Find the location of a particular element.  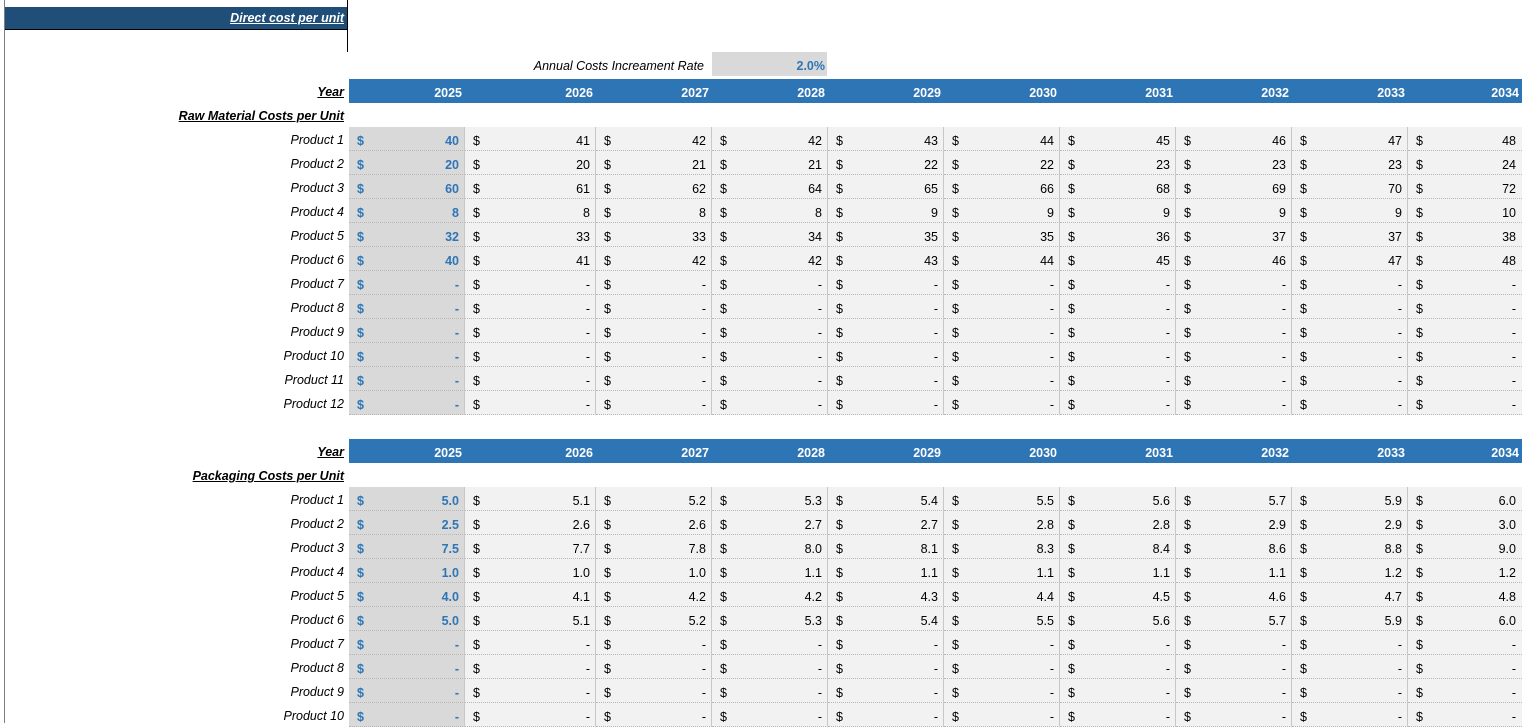

value-cell: $66 is located at coordinates (1002, 187).